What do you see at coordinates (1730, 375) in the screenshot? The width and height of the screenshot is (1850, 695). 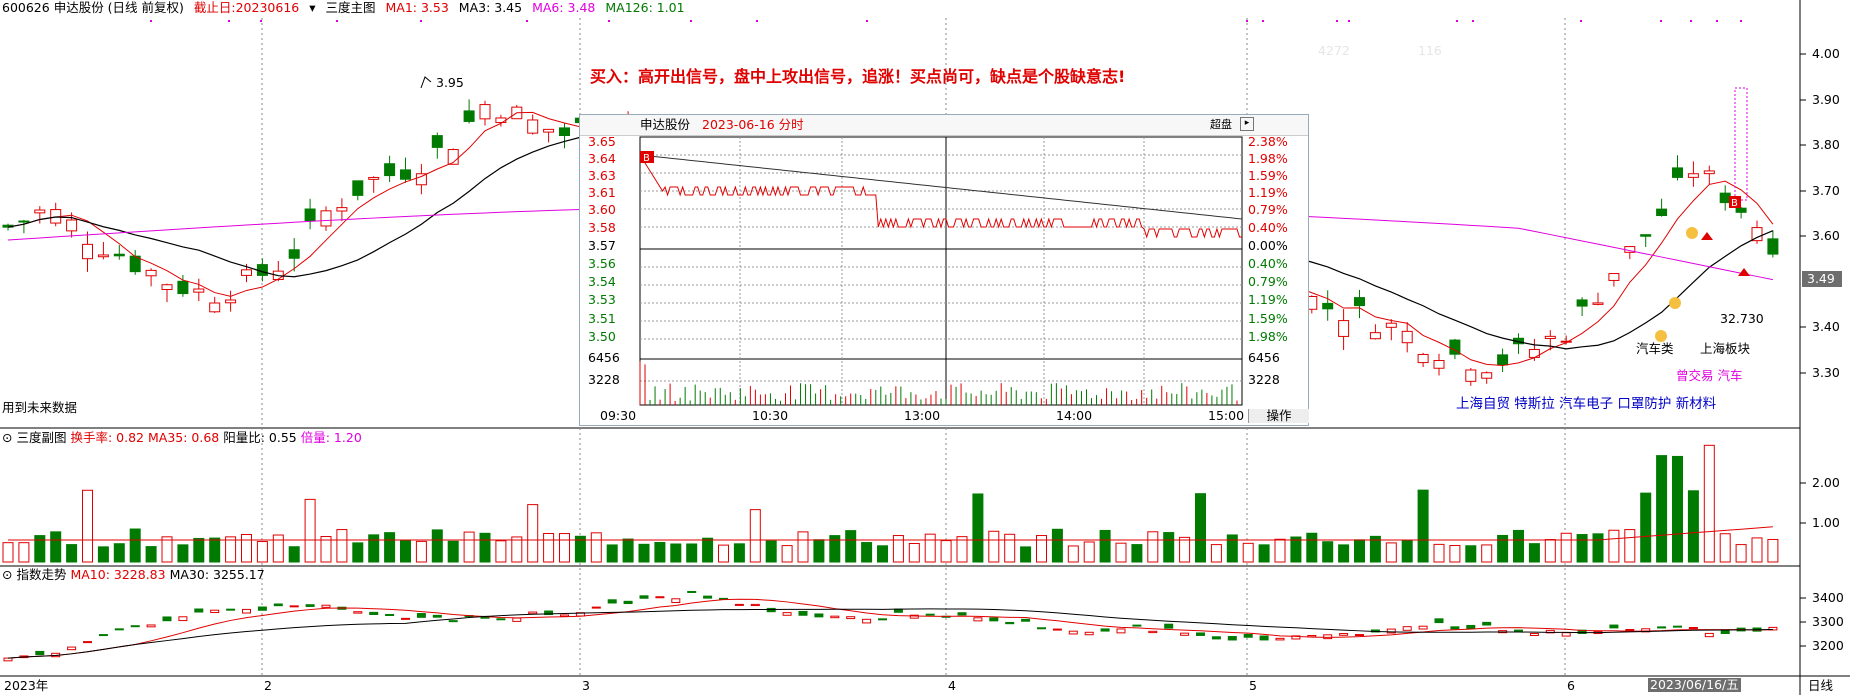 I see `concept-tag: 汽车` at bounding box center [1730, 375].